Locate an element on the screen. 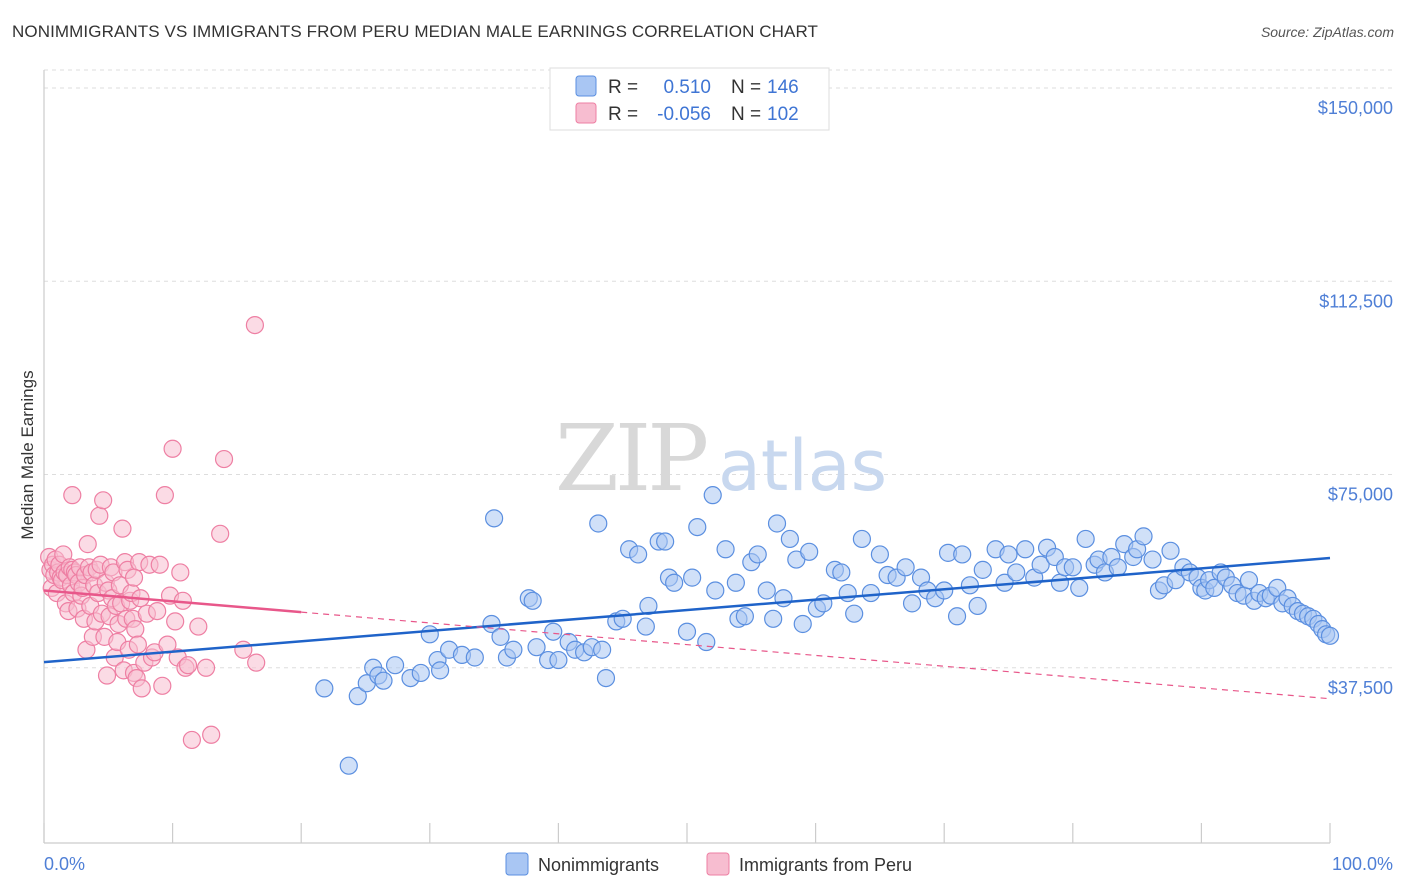  legend-n-label-1: N = is located at coordinates (746, 87).